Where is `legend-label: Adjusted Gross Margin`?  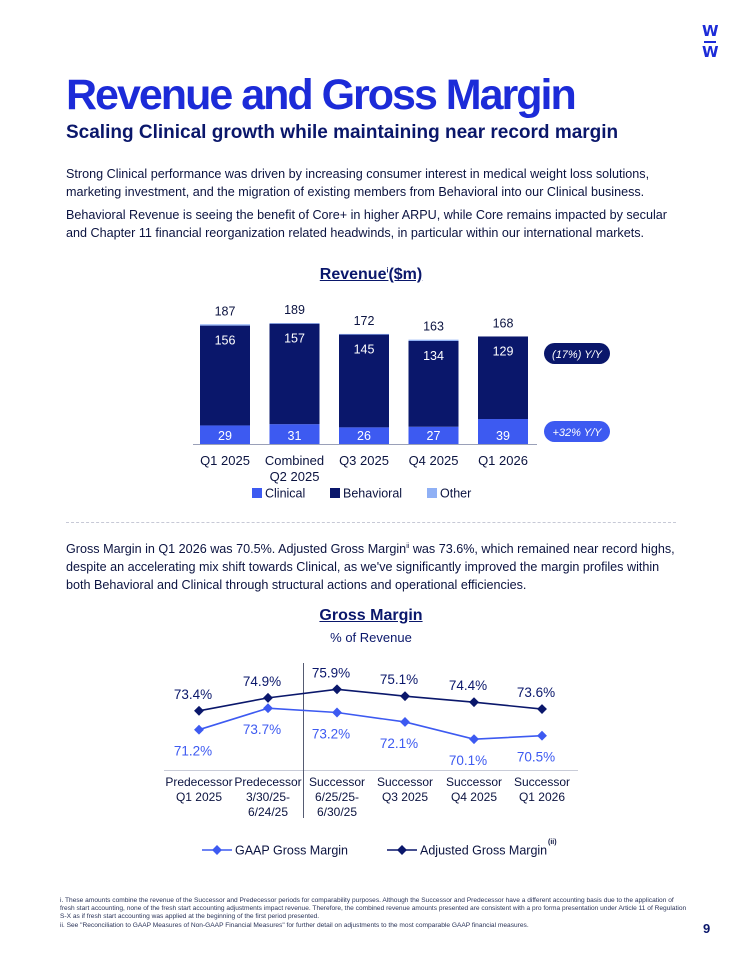 legend-label: Adjusted Gross Margin is located at coordinates (483, 851).